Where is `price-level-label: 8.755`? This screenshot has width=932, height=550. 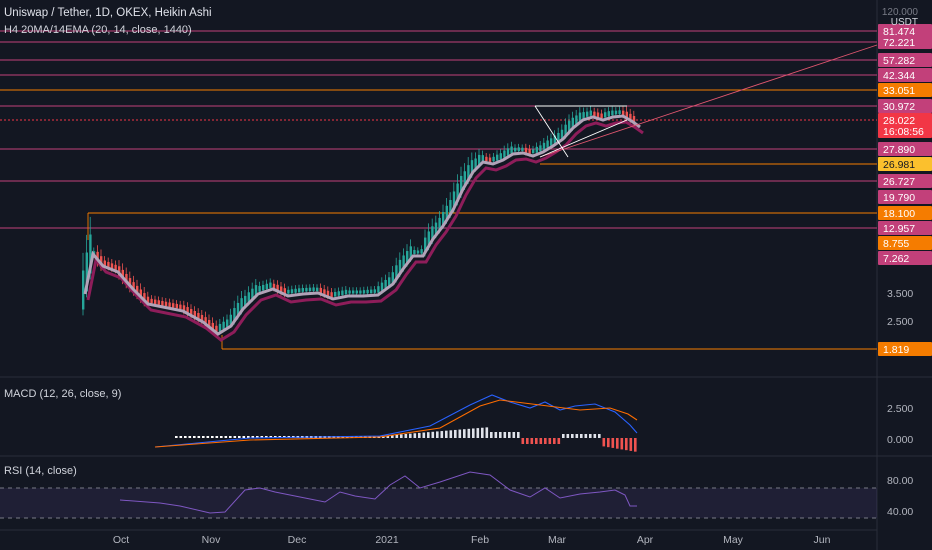 price-level-label: 8.755 is located at coordinates (896, 244).